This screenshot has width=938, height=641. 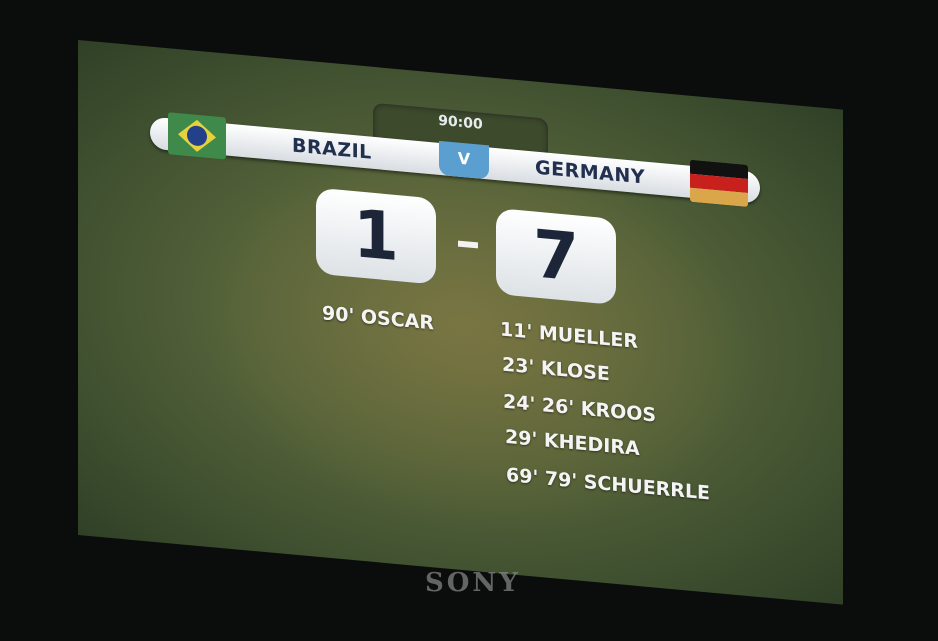 What do you see at coordinates (590, 172) in the screenshot?
I see `away-team-name: GERMANY` at bounding box center [590, 172].